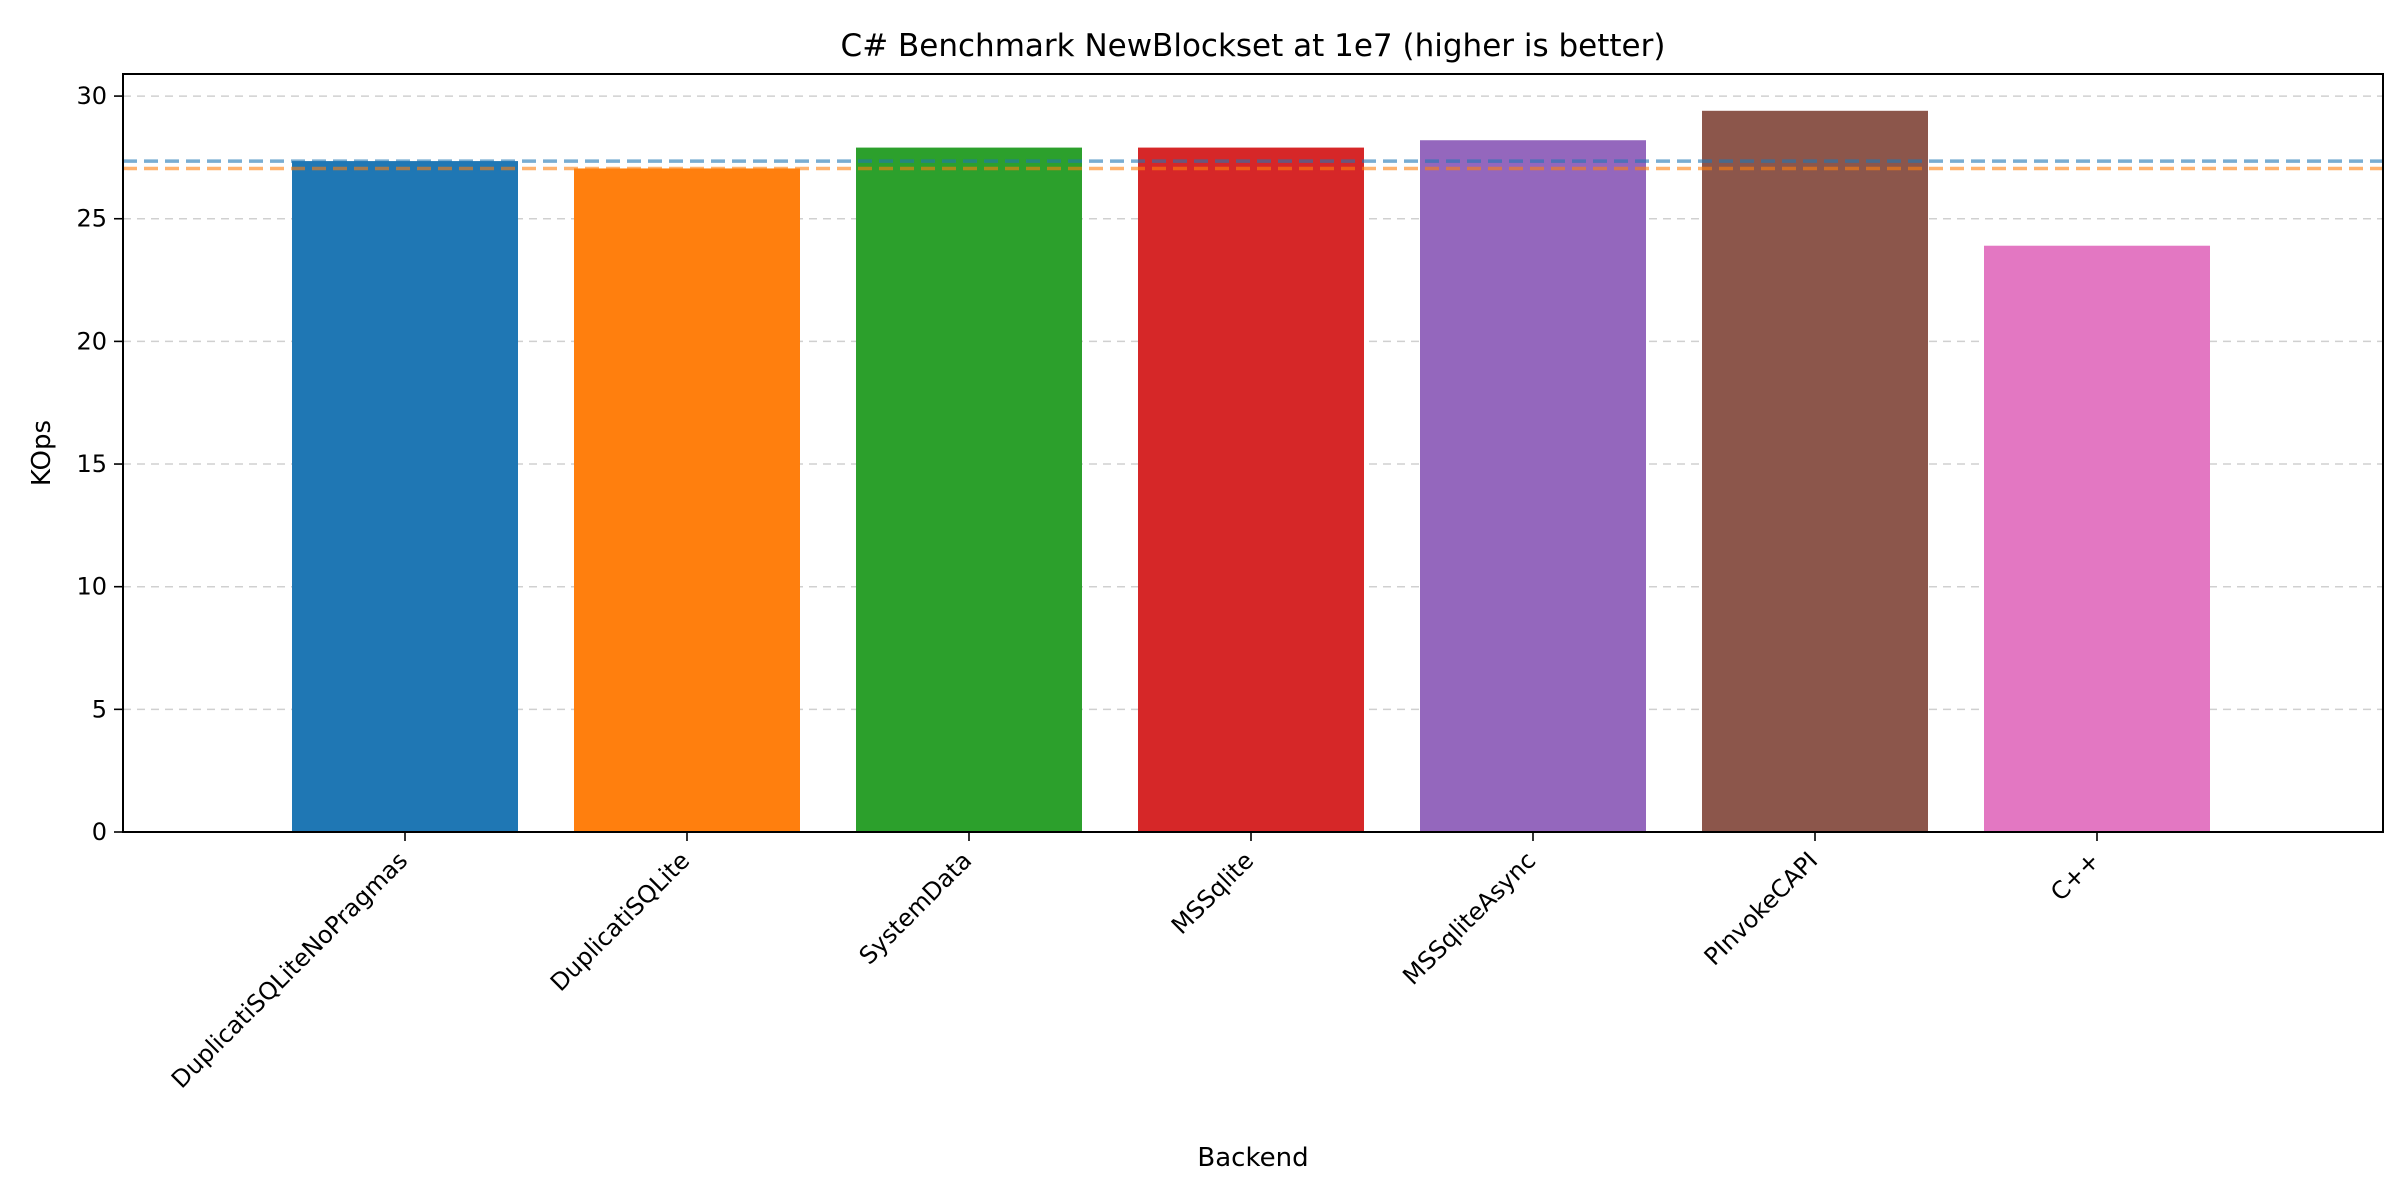 The height and width of the screenshot is (1200, 2400). What do you see at coordinates (1212, 892) in the screenshot?
I see `x-tick-label: MSSqlite` at bounding box center [1212, 892].